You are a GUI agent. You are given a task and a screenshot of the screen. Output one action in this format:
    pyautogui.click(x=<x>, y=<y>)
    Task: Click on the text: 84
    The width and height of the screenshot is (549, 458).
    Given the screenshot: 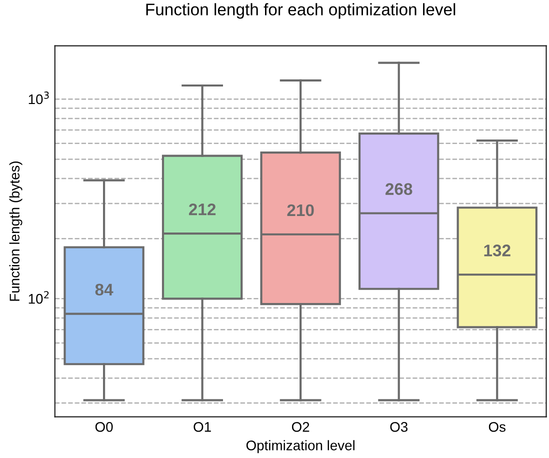 What is the action you would take?
    pyautogui.click(x=104, y=290)
    